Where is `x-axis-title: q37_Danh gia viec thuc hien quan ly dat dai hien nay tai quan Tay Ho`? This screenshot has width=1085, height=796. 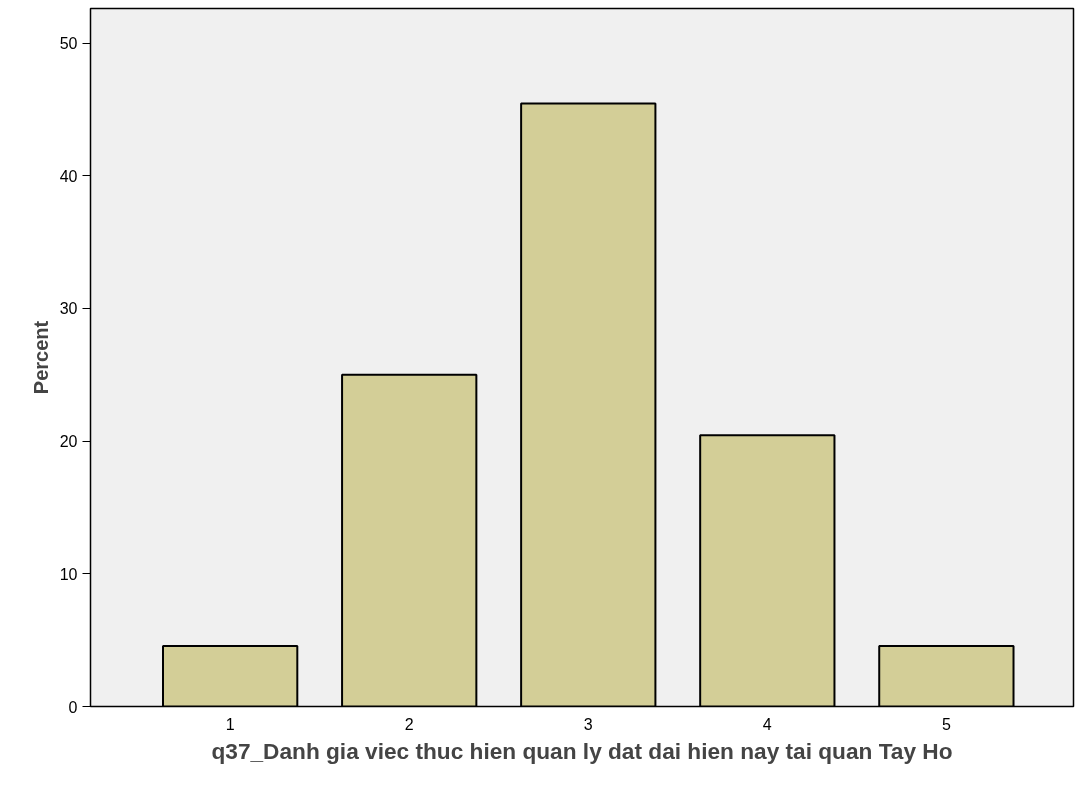 x-axis-title: q37_Danh gia viec thuc hien quan ly dat dai hien nay tai quan Tay Ho is located at coordinates (582, 750).